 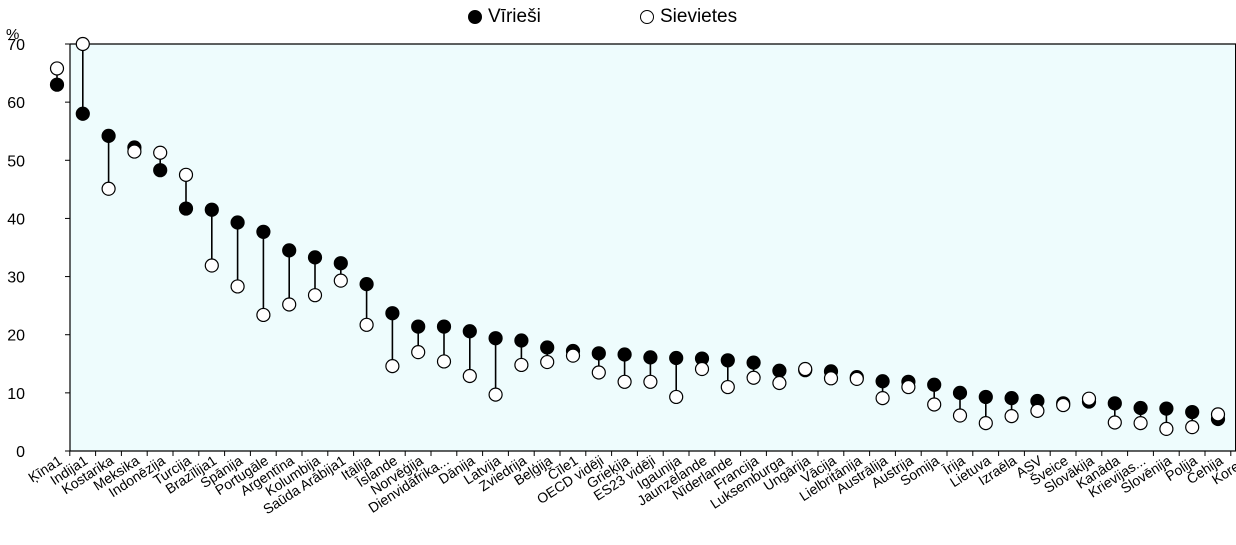 I want to click on legend-label-men: Vīrieši, so click(x=514, y=16).